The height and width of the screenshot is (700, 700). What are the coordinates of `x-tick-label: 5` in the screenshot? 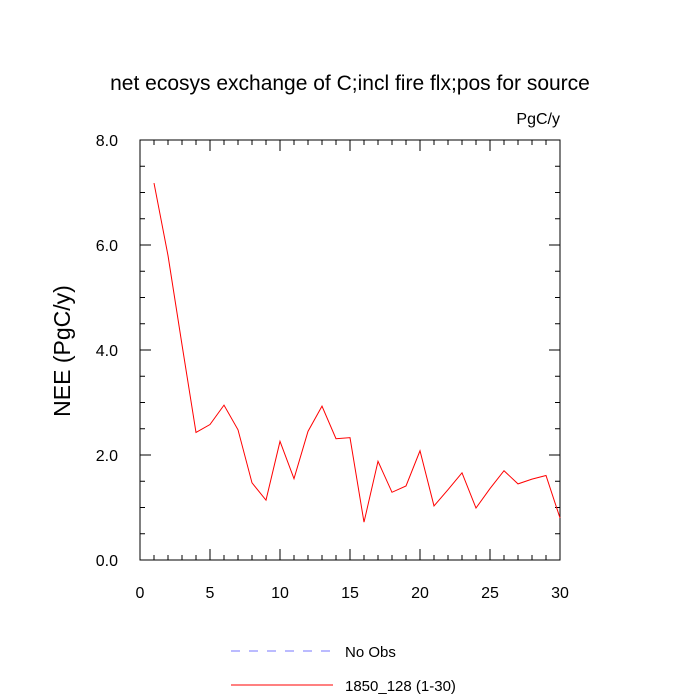 It's located at (210, 593).